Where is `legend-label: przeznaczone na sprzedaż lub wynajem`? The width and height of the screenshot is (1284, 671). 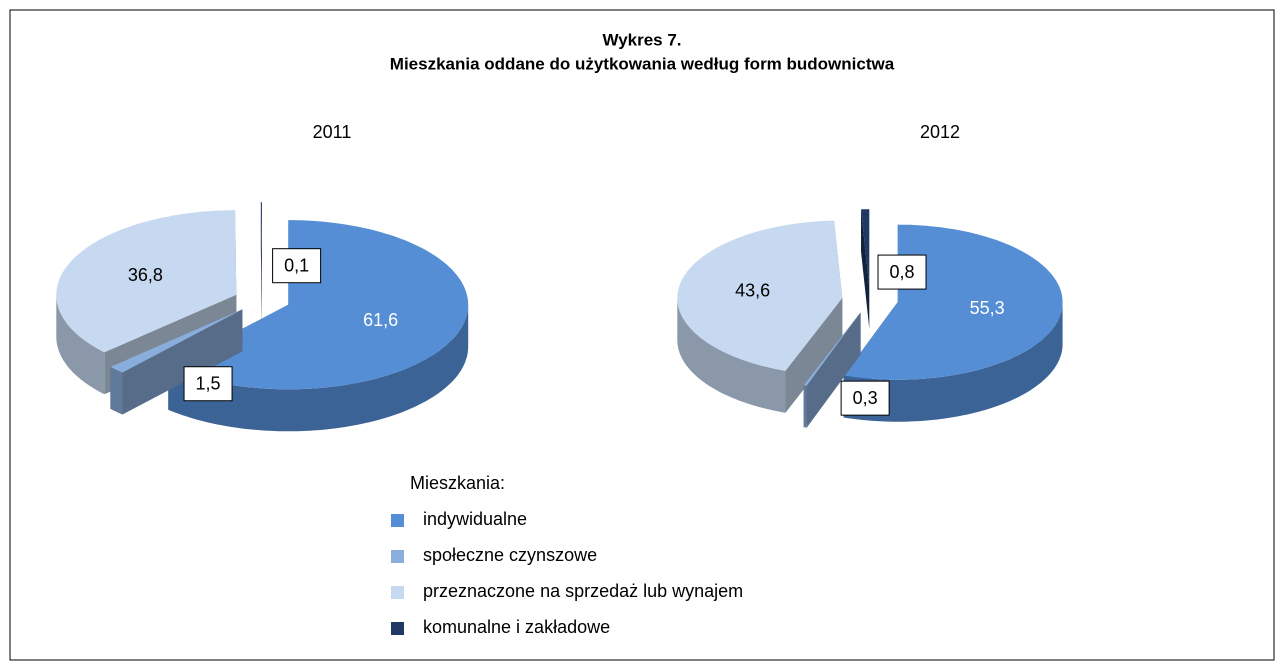
legend-label: przeznaczone na sprzedaż lub wynajem is located at coordinates (583, 591).